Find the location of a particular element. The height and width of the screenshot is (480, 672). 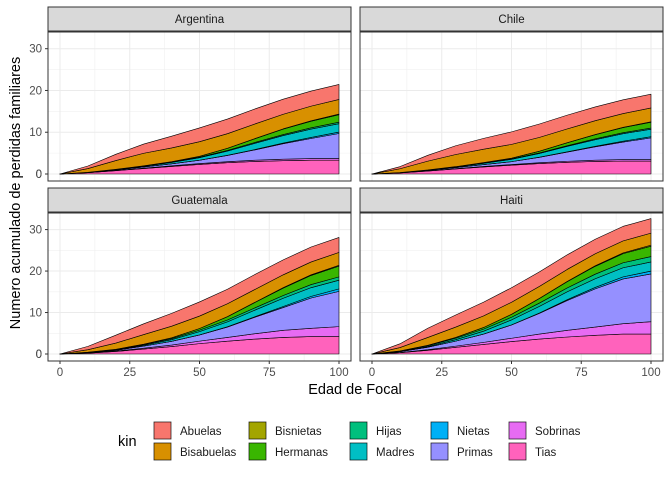

legend-item-hijas: Hijas is located at coordinates (375, 430).